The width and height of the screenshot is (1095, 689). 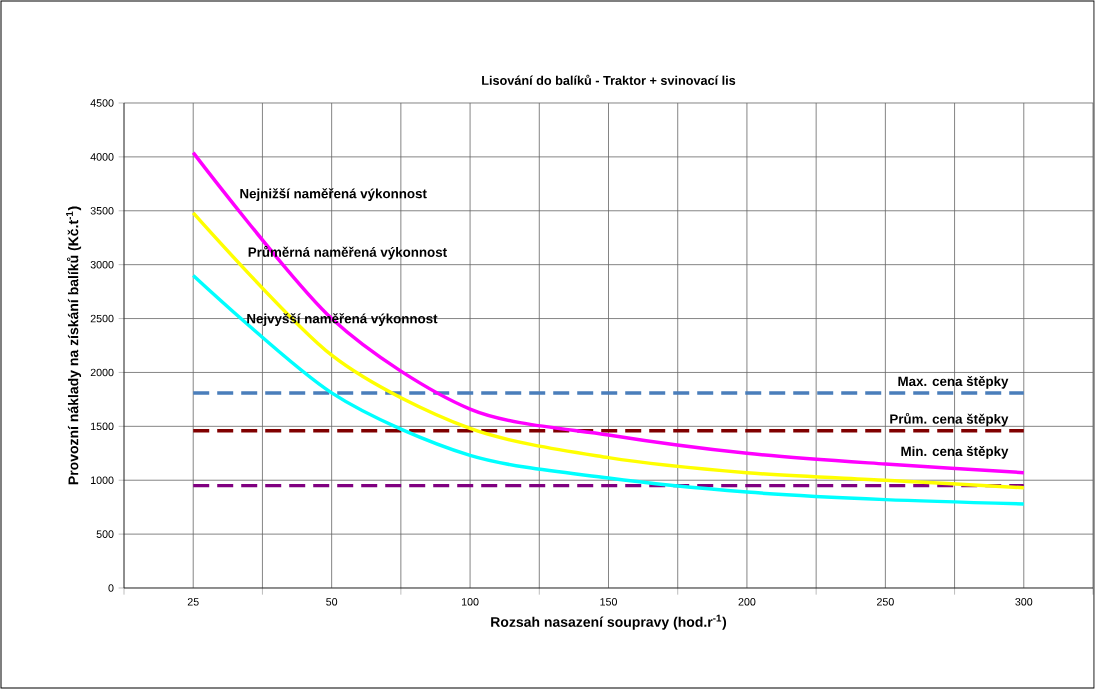 I want to click on x-tick-label: 25, so click(x=193, y=602).